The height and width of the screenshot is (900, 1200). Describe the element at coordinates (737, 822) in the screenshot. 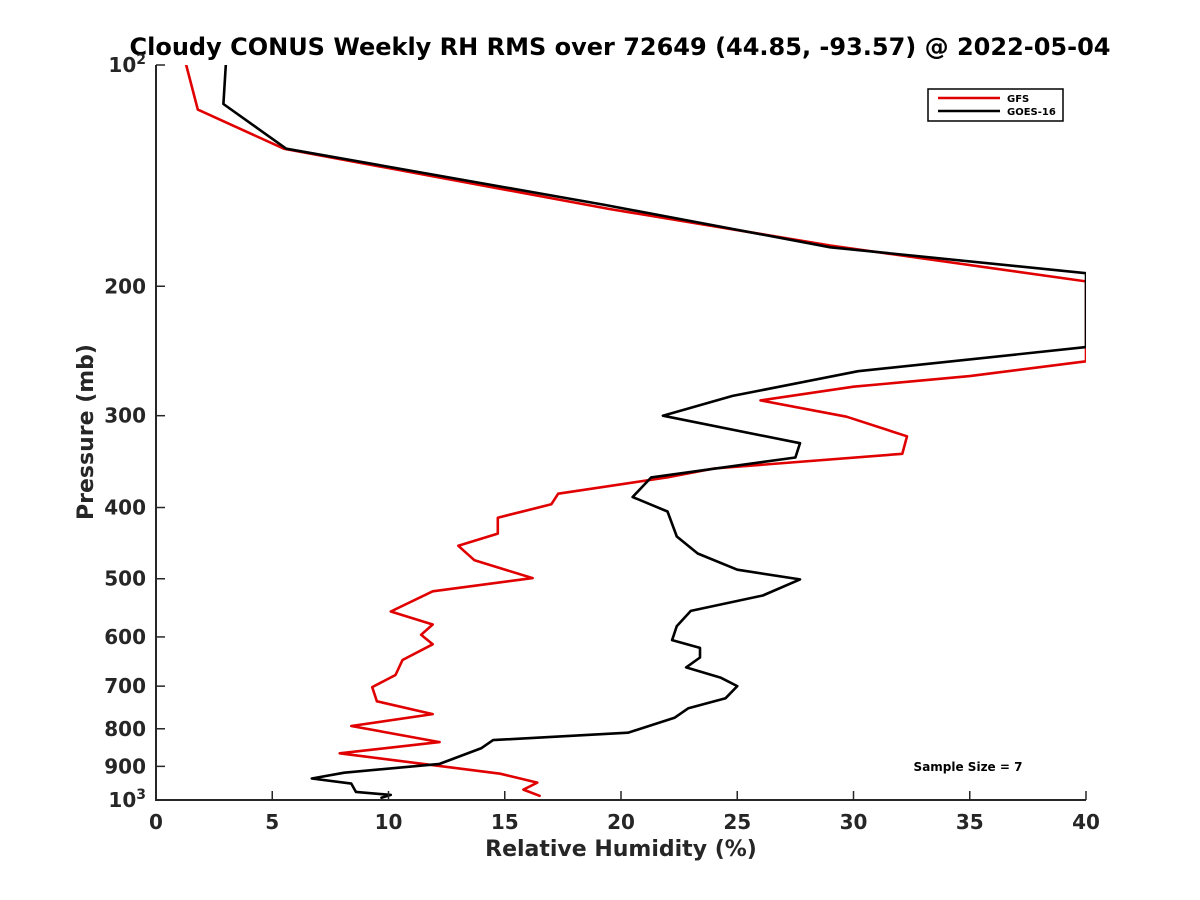

I see `x-tick-label: 25` at that location.